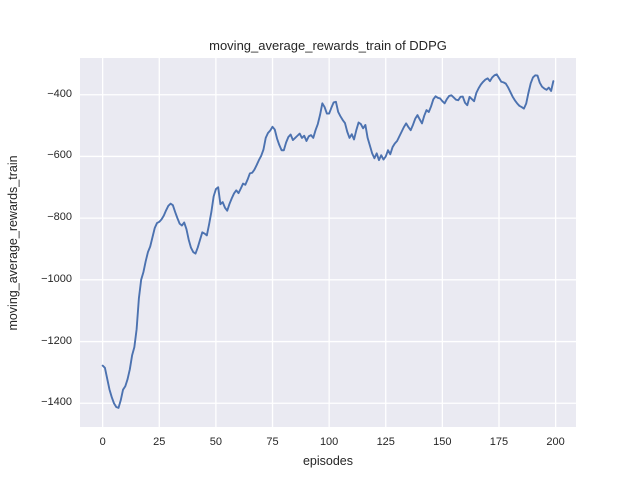  What do you see at coordinates (442, 442) in the screenshot?
I see `x-tick-label: 150` at bounding box center [442, 442].